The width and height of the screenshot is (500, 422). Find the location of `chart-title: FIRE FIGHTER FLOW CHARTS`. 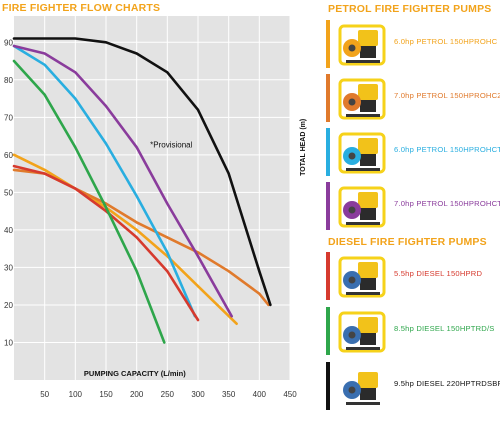

chart-title: FIRE FIGHTER FLOW CHARTS is located at coordinates (81, 8).